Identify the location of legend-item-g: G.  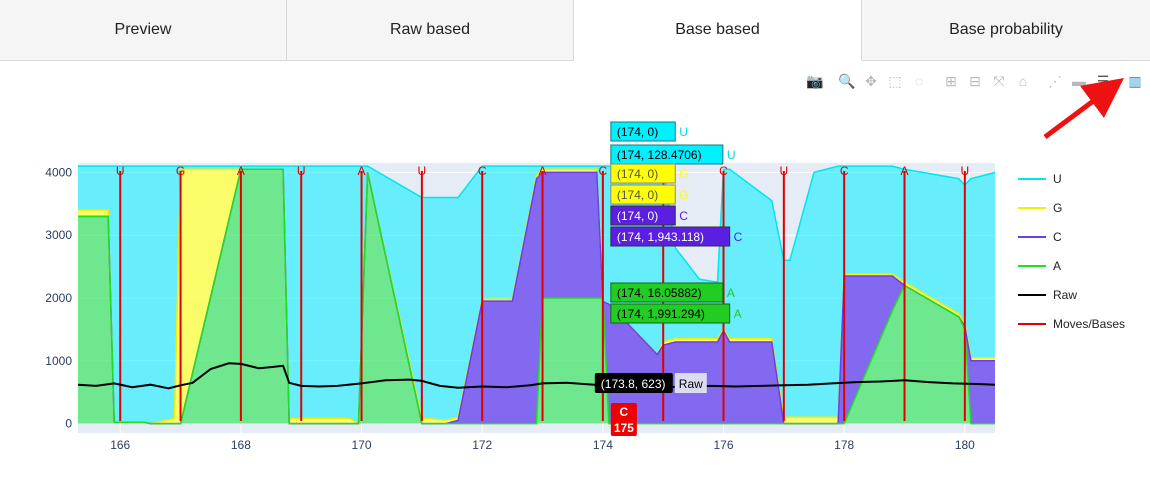
(1057, 208).